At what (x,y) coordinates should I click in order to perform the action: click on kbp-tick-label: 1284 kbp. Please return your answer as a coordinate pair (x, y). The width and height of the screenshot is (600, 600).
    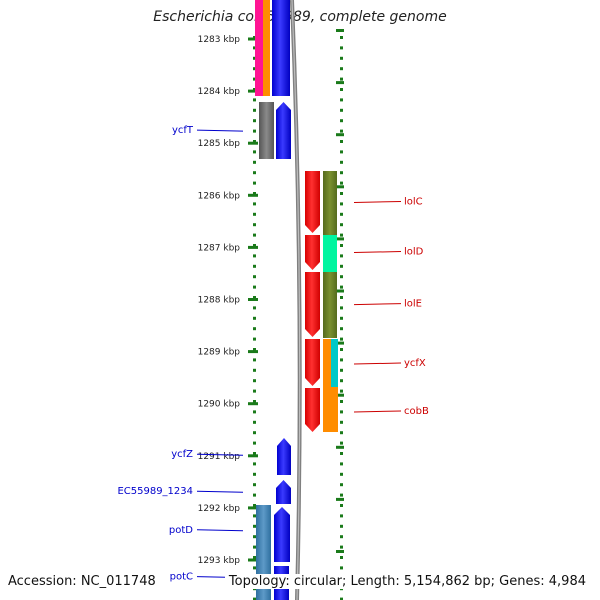
    Looking at the image, I should click on (219, 92).